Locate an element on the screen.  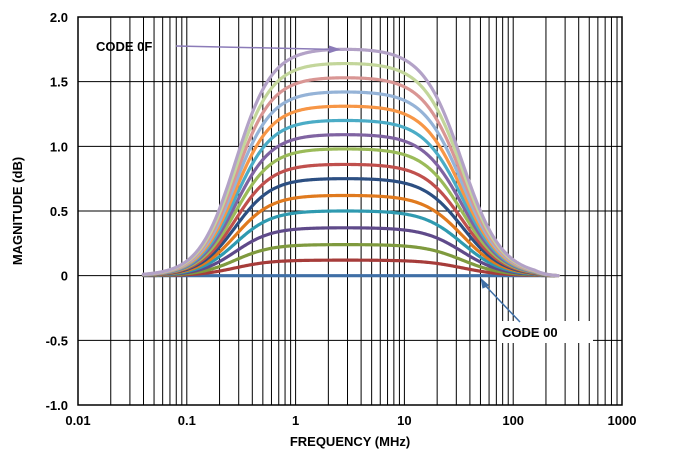
y-tick-labels: 2.0 1.5 1.0 0.5 0 -0.5 -1.0 is located at coordinates (57, 211).